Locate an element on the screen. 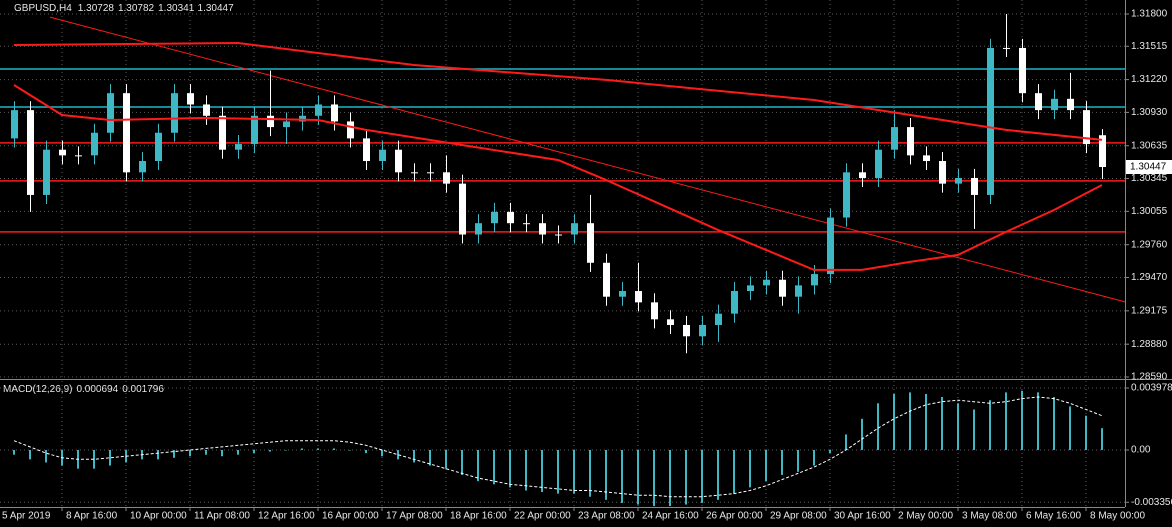  x-tick-label: 30 Apr 16:00 is located at coordinates (862, 516).